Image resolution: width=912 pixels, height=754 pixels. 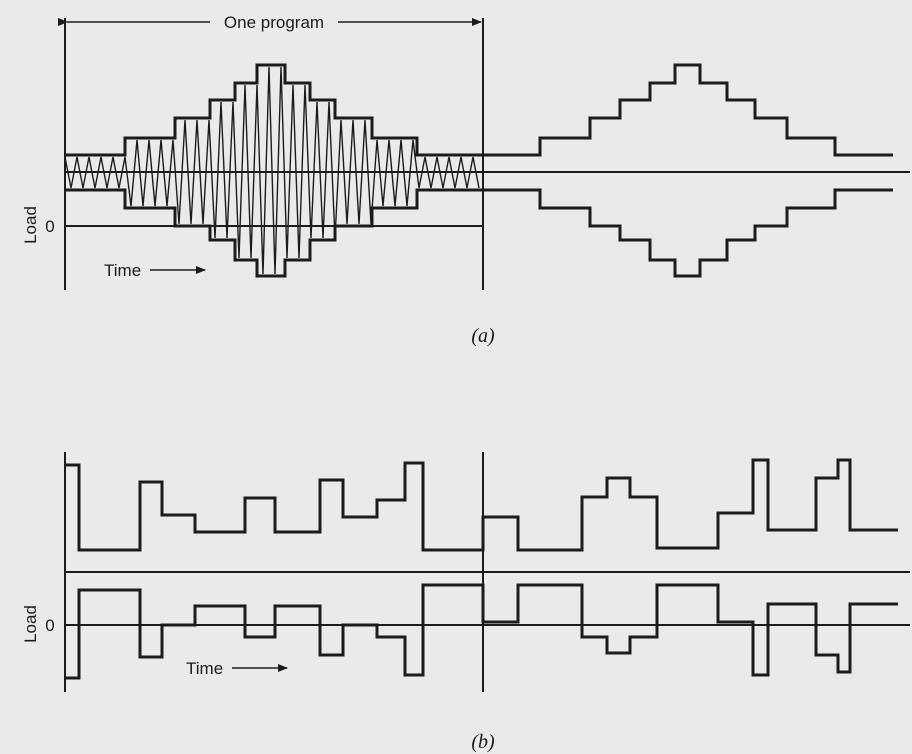 I want to click on panel-b-upper-peaks, so click(x=481, y=505).